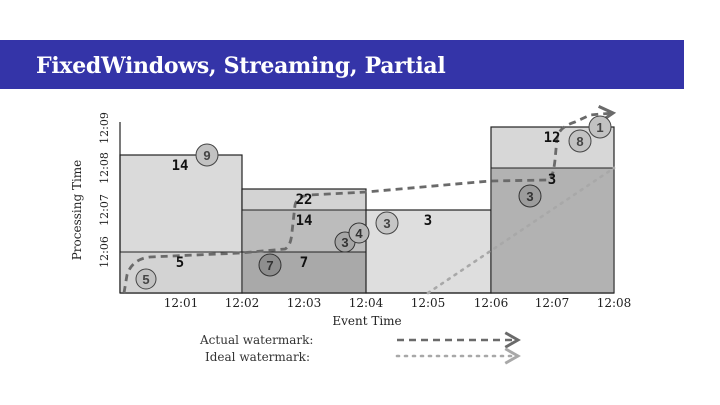 The image size is (720, 405). Describe the element at coordinates (180, 263) in the screenshot. I see `result-5-w1: 5` at that location.